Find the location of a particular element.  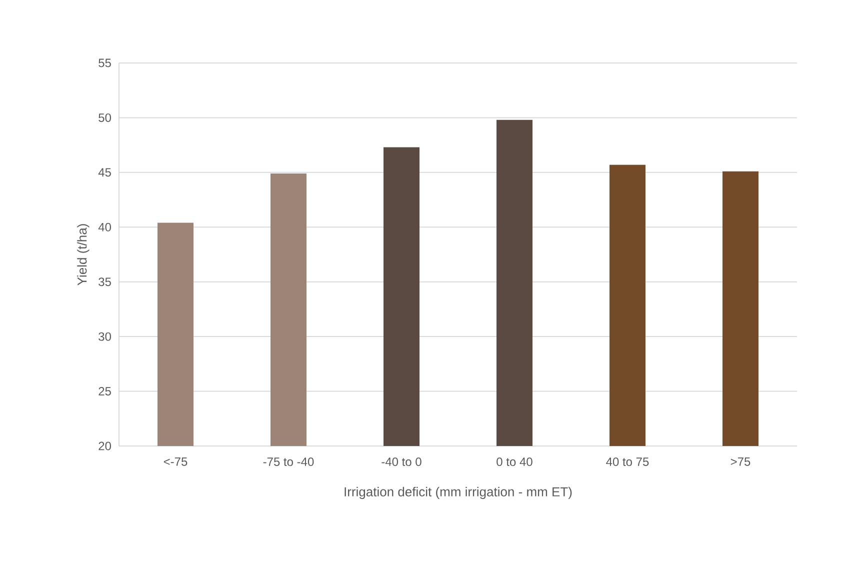

x-tick-label: >75 is located at coordinates (740, 462).